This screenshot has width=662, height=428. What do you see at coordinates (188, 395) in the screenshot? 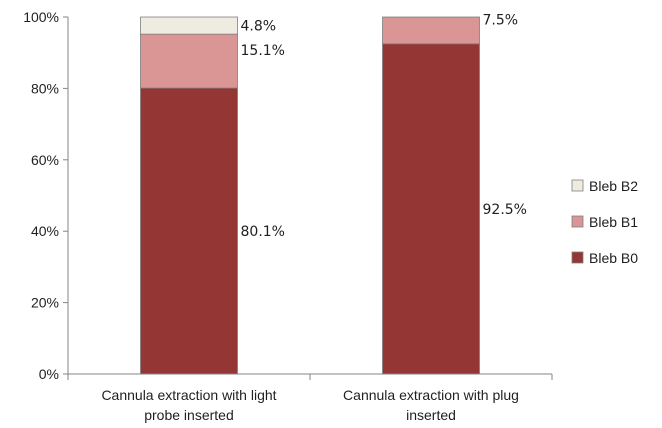
I see `category-label-line: Cannula extraction with light` at bounding box center [188, 395].